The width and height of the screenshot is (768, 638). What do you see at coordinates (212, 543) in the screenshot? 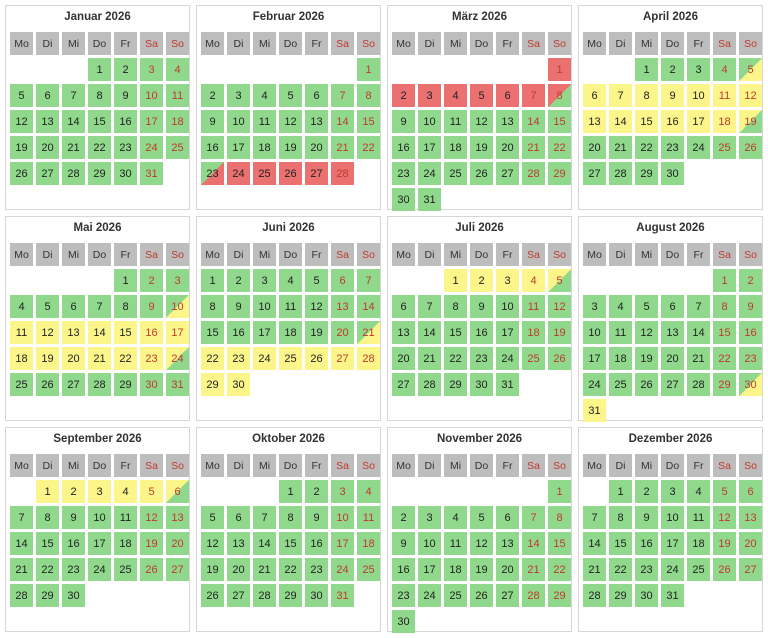
I see `day-cell: 12` at bounding box center [212, 543].